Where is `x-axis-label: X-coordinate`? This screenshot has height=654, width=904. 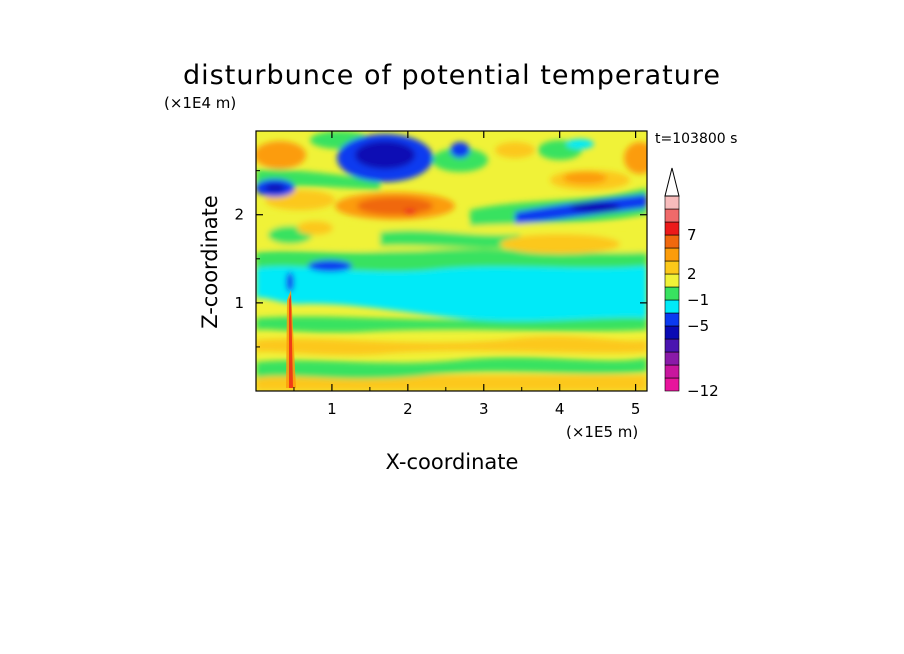 x-axis-label: X-coordinate is located at coordinates (452, 462).